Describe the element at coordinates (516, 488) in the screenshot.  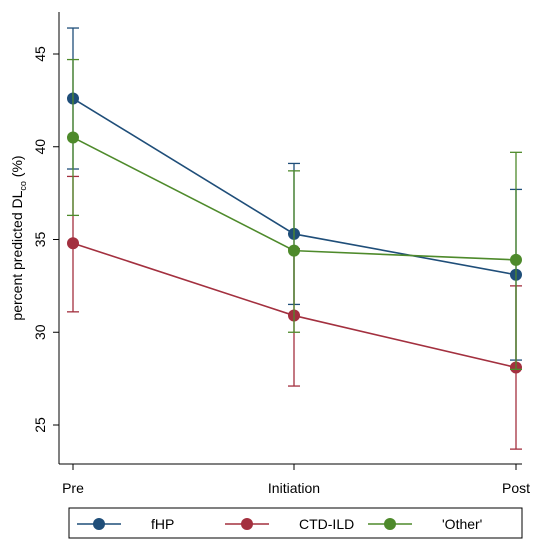
I see `x-tick-label: Post` at that location.